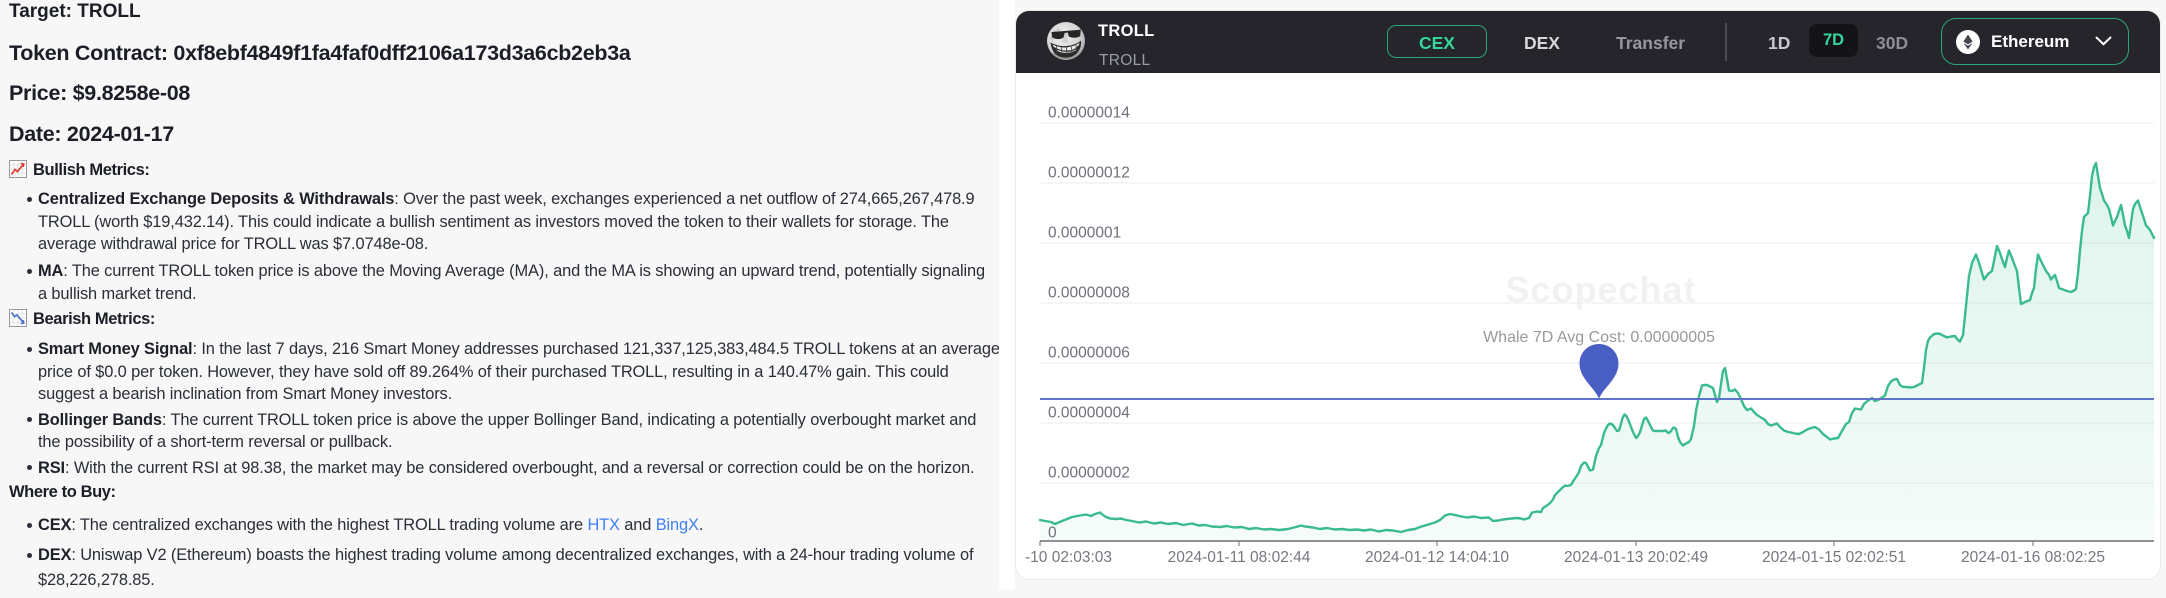  Describe the element at coordinates (1089, 293) in the screenshot. I see `svg-text: 0.00000008` at that location.